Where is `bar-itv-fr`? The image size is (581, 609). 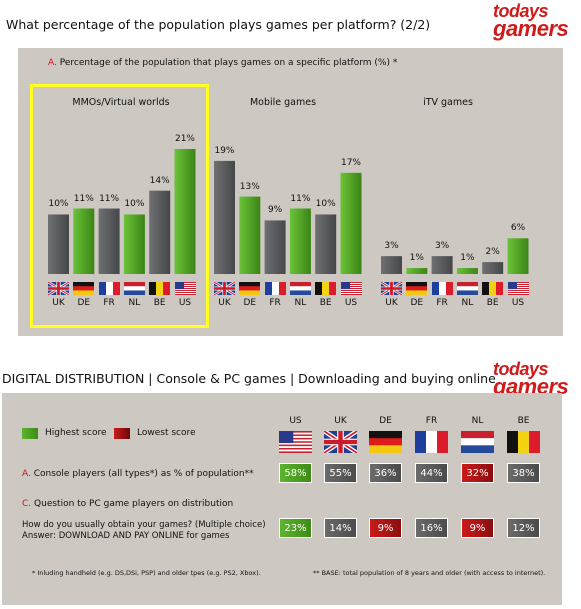
bar-itv-fr is located at coordinates (442, 265).